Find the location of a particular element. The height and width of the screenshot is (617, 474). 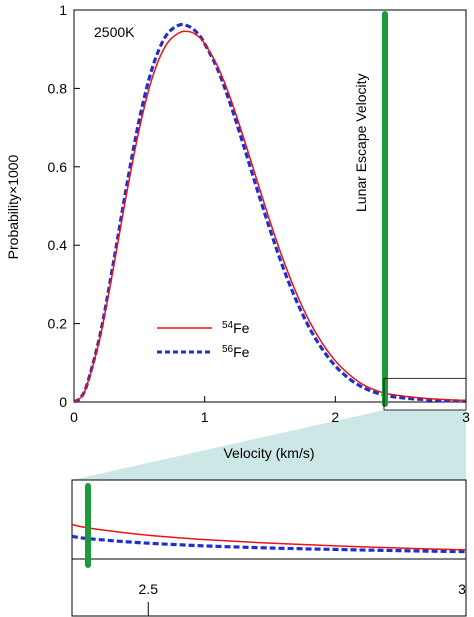

main-y-ticks: 0 0.2 0.4 0.6 0.8 1 is located at coordinates (64, 206).